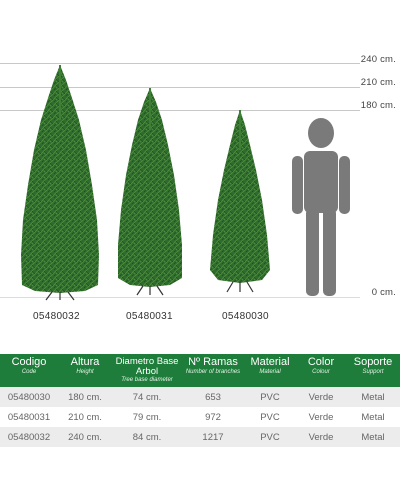  What do you see at coordinates (147, 397) in the screenshot?
I see `cell-base-diameter: 74 cm.` at bounding box center [147, 397].